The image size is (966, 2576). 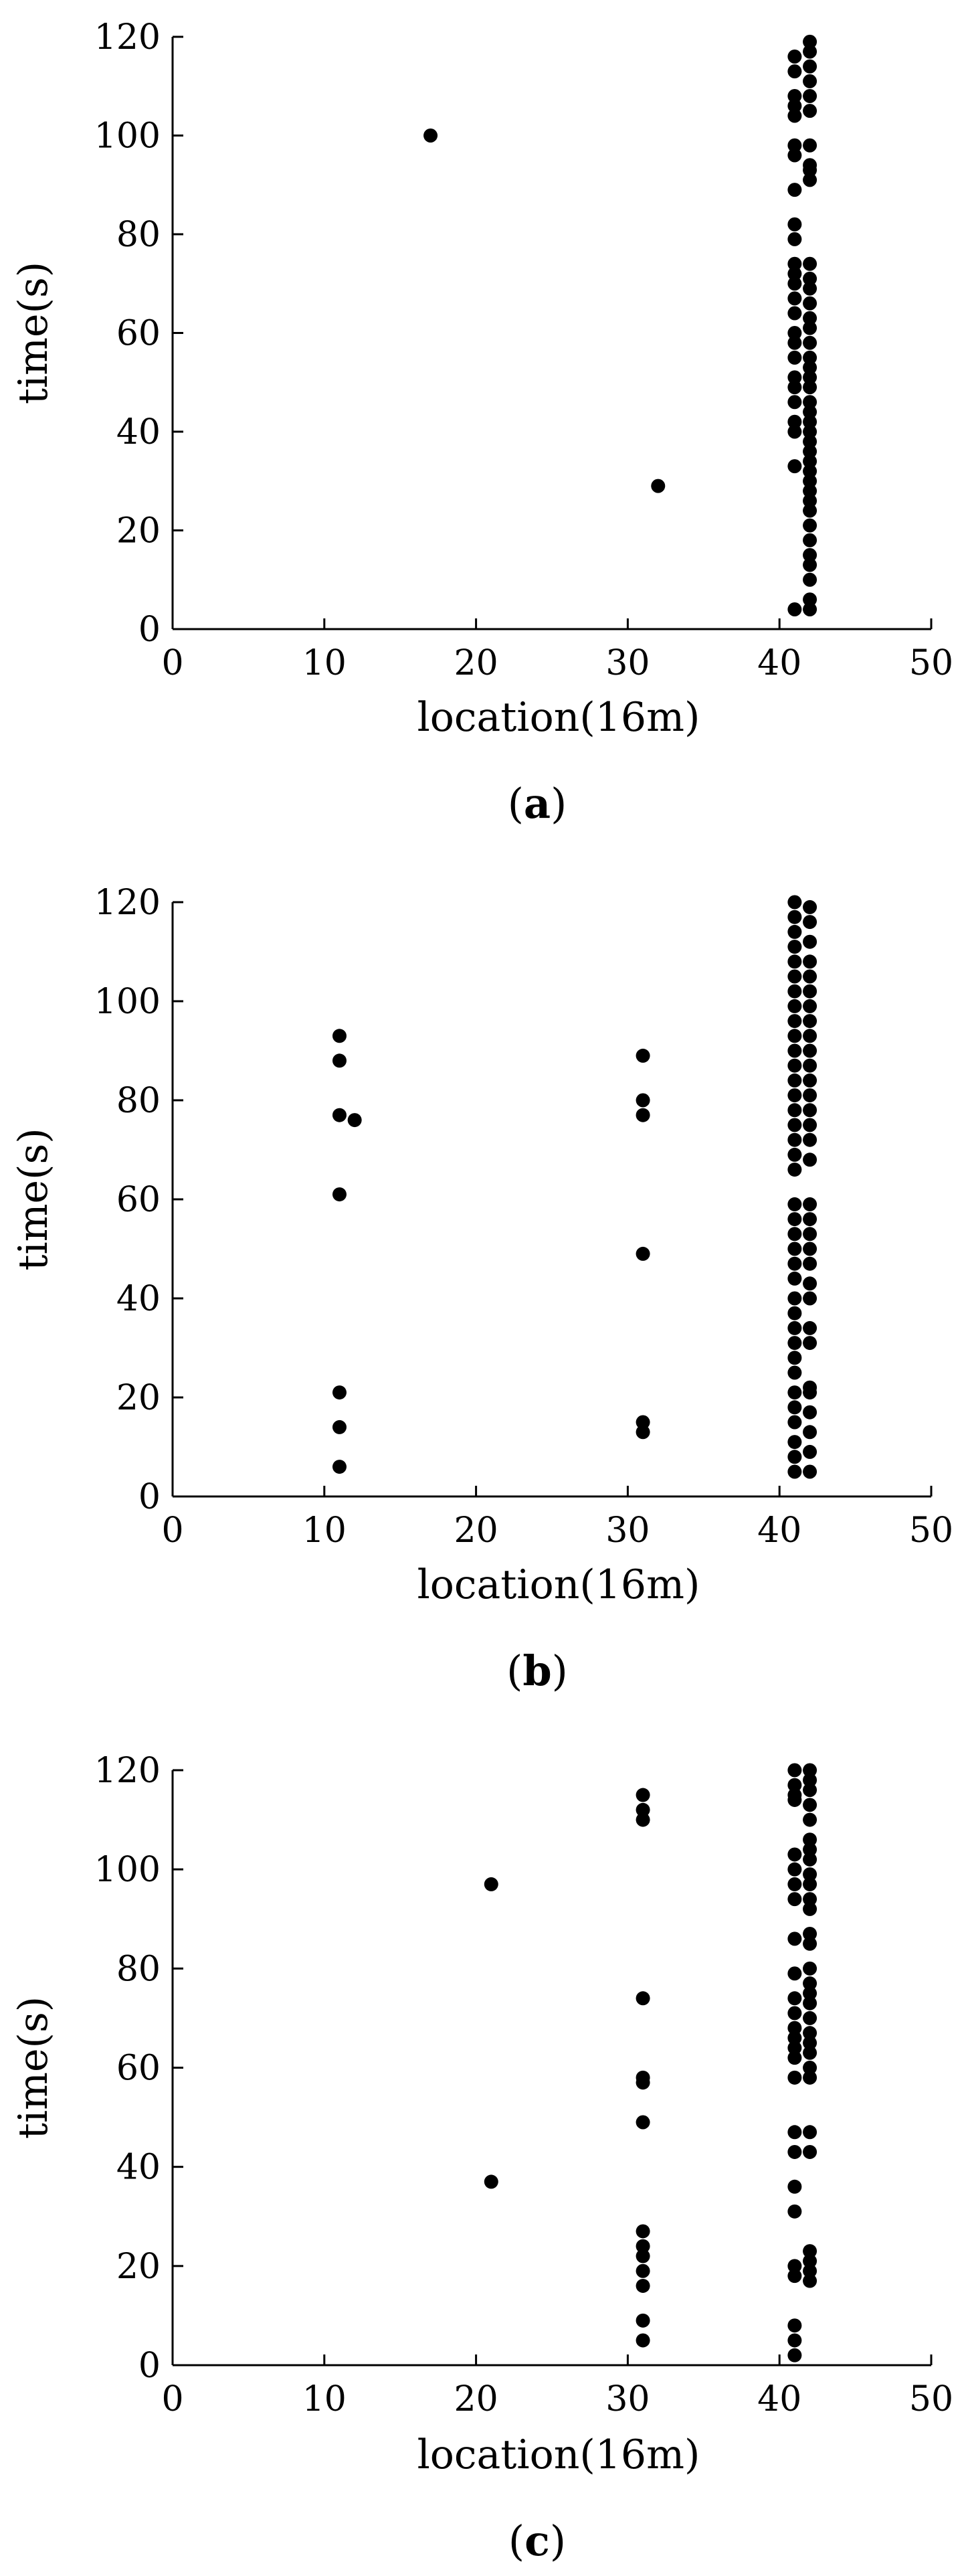 What do you see at coordinates (537, 1670) in the screenshot?
I see `panel-label-letter: b` at bounding box center [537, 1670].